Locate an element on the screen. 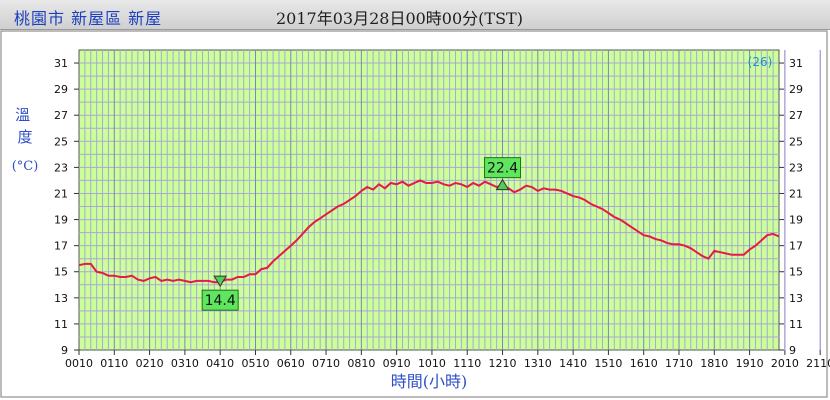  min-value-badge is located at coordinates (220, 300).